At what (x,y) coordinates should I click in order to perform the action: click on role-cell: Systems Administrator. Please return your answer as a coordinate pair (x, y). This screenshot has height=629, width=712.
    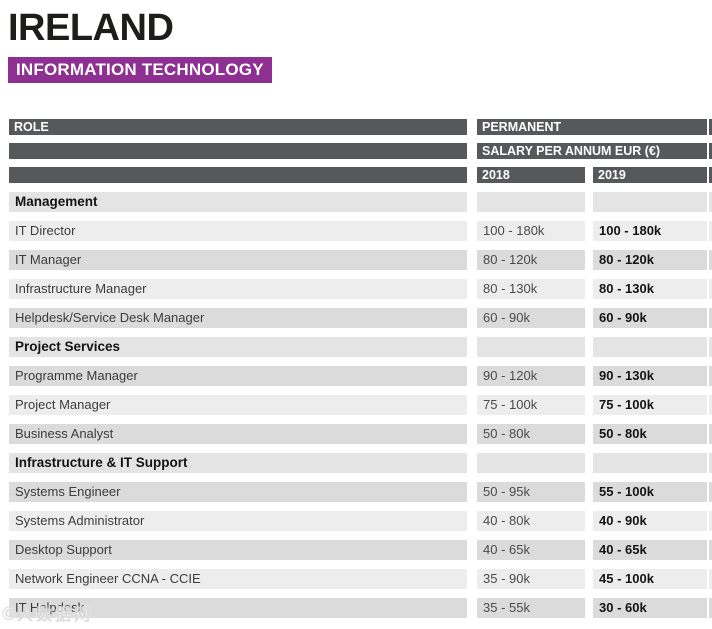
    Looking at the image, I should click on (238, 521).